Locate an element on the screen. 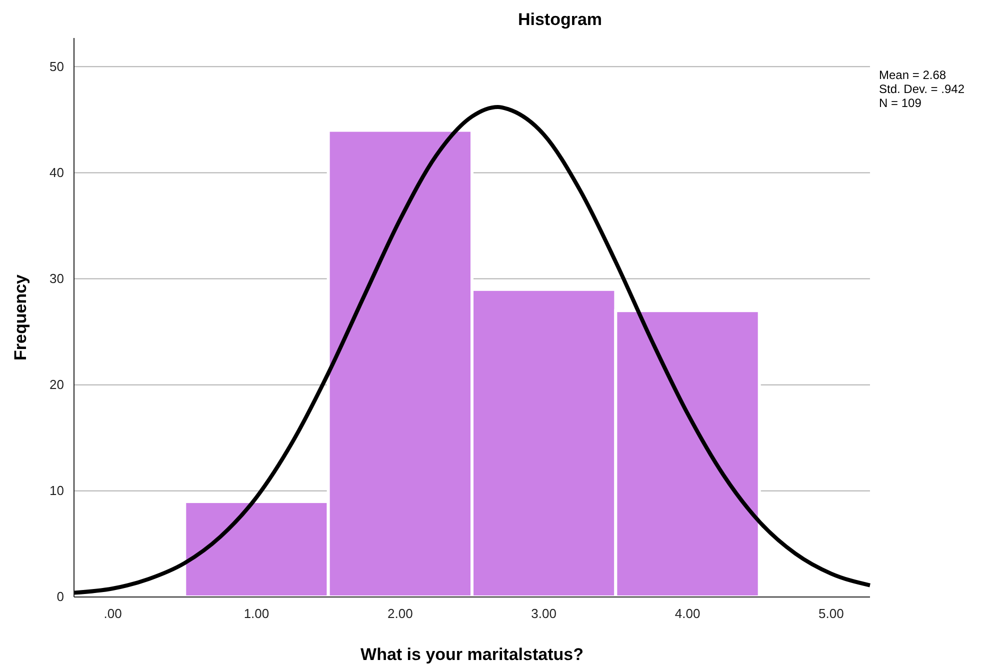  y-tick-label: 10 is located at coordinates (57, 490).